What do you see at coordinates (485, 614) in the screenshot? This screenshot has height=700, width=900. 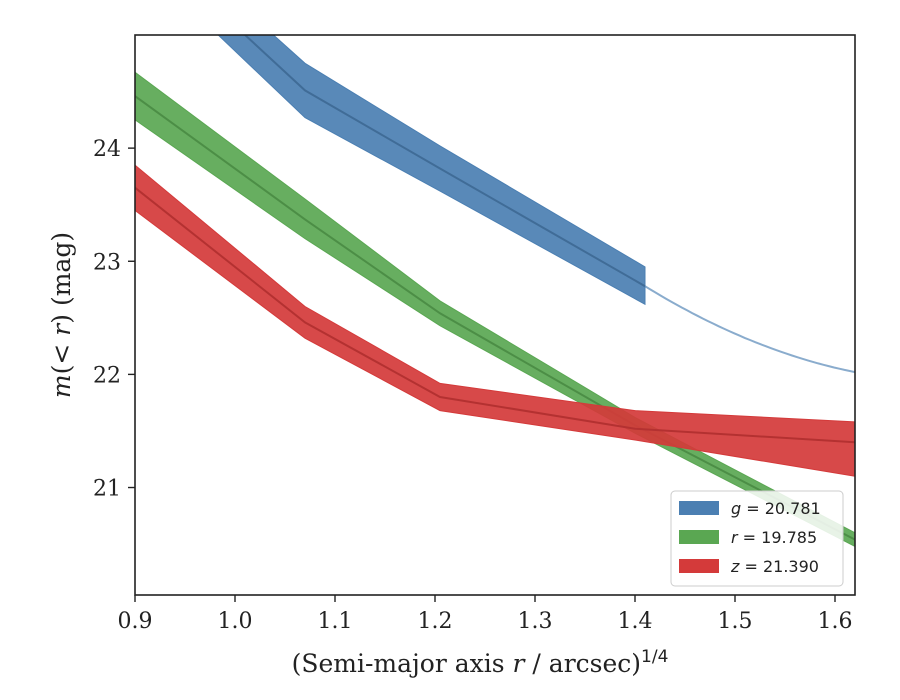 I see `x-axis: 0.9 1.0 1.1 1.2 1.3 1.4 1.5 1.6` at bounding box center [485, 614].